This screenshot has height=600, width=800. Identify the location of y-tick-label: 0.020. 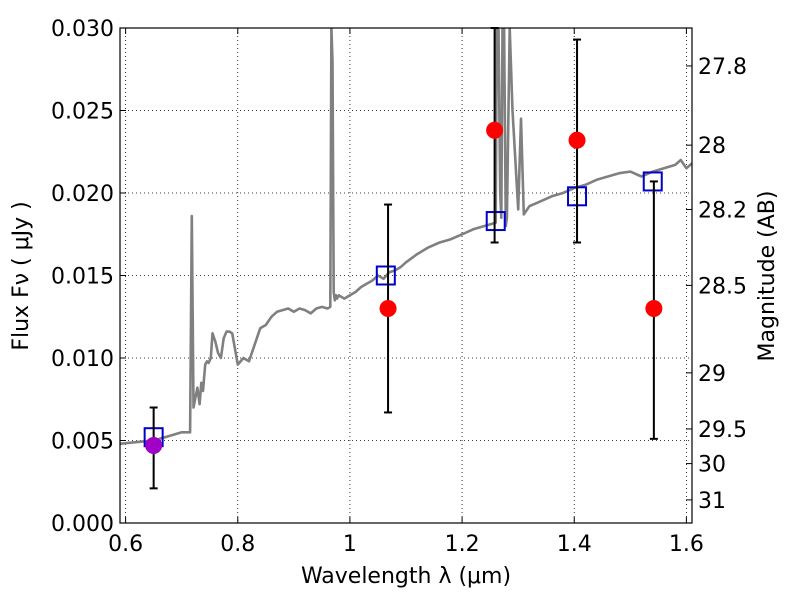
(82, 194).